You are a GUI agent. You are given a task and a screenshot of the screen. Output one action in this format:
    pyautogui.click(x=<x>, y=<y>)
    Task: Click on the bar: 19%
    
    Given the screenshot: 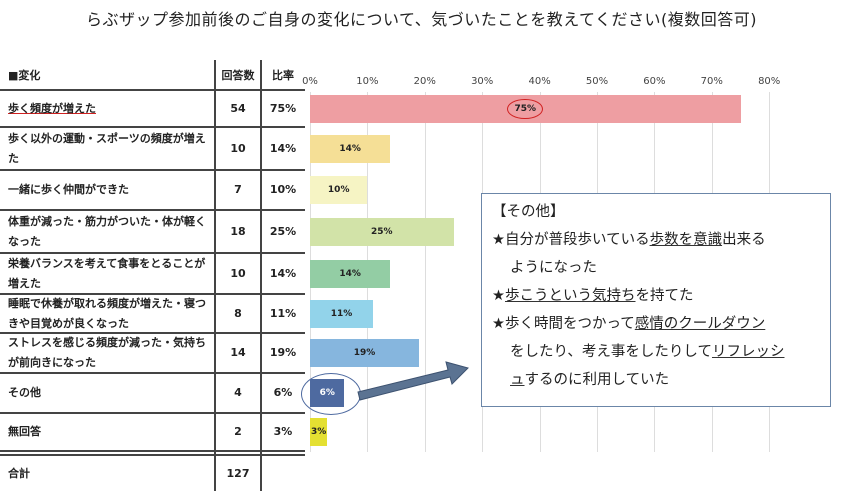 What is the action you would take?
    pyautogui.click(x=365, y=353)
    